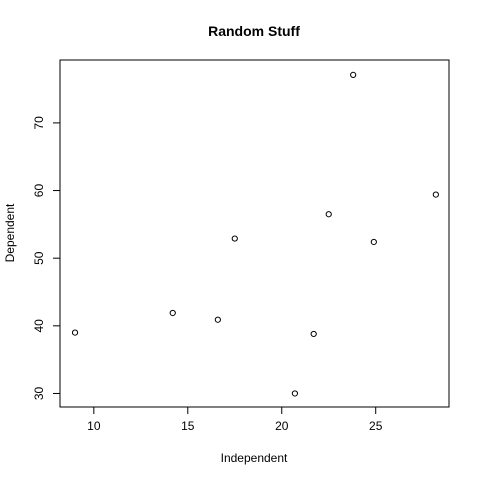  I want to click on y-tick-label-50: 50, so click(39, 258).